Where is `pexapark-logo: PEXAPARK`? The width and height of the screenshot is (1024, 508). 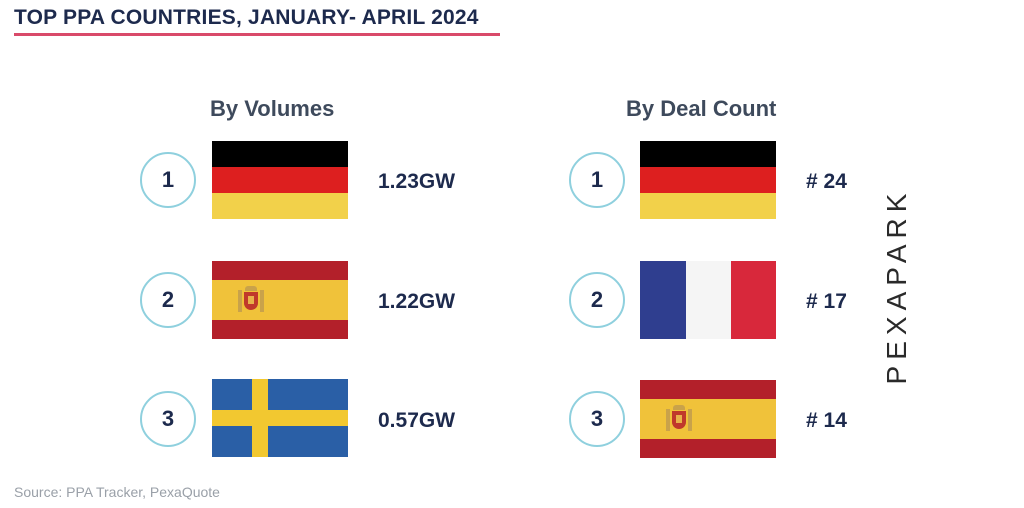 pexapark-logo: PEXAPARK is located at coordinates (896, 286).